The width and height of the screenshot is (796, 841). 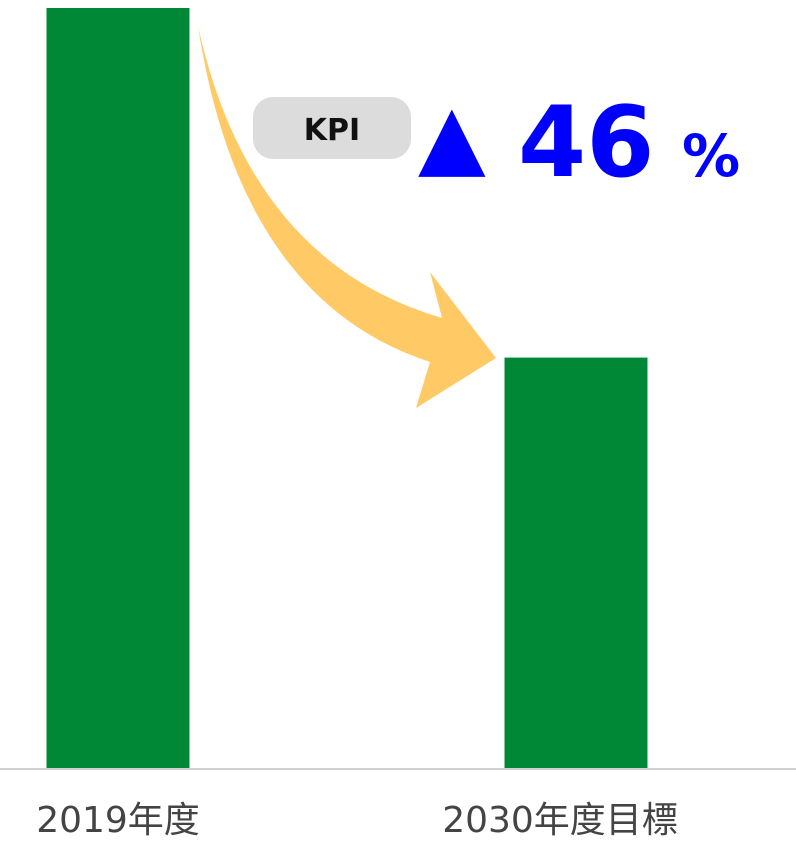 I want to click on x-tick-label: 2019年度, so click(x=118, y=820).